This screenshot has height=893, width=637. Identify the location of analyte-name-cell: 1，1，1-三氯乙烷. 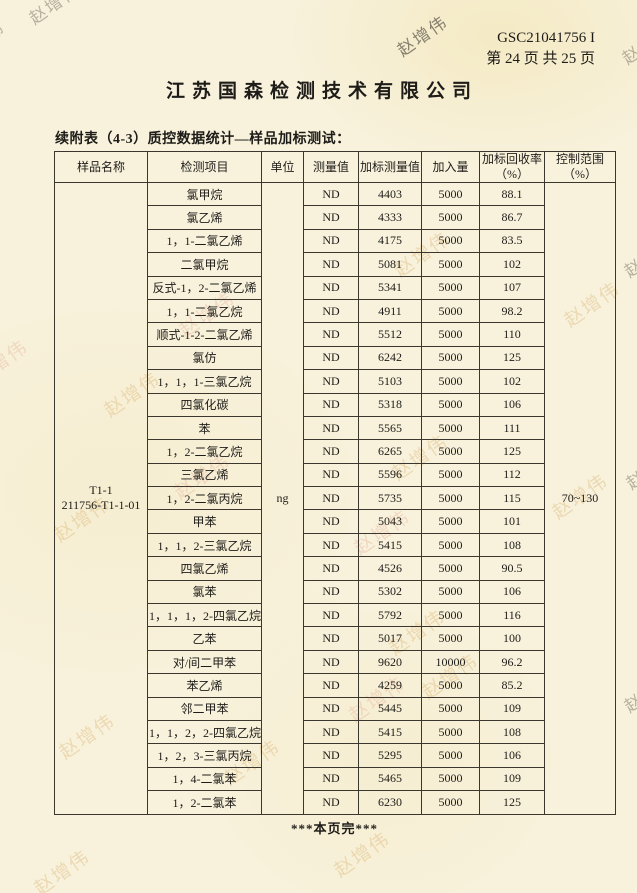
(204, 381).